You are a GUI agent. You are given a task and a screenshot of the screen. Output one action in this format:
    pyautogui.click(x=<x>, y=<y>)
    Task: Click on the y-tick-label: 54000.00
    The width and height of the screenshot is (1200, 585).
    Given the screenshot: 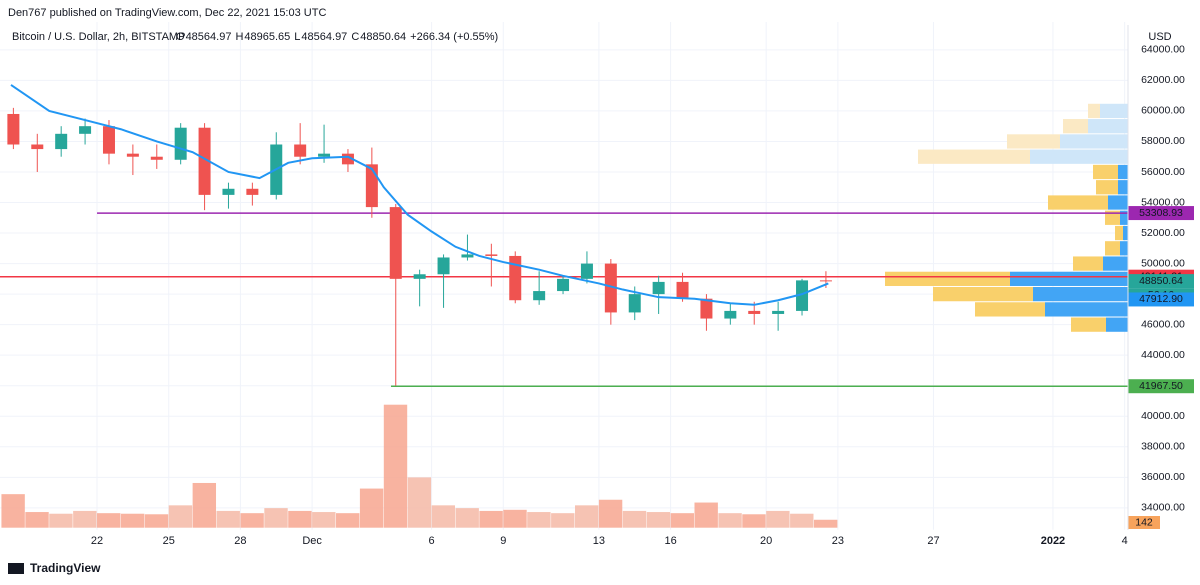 What is the action you would take?
    pyautogui.click(x=1163, y=202)
    